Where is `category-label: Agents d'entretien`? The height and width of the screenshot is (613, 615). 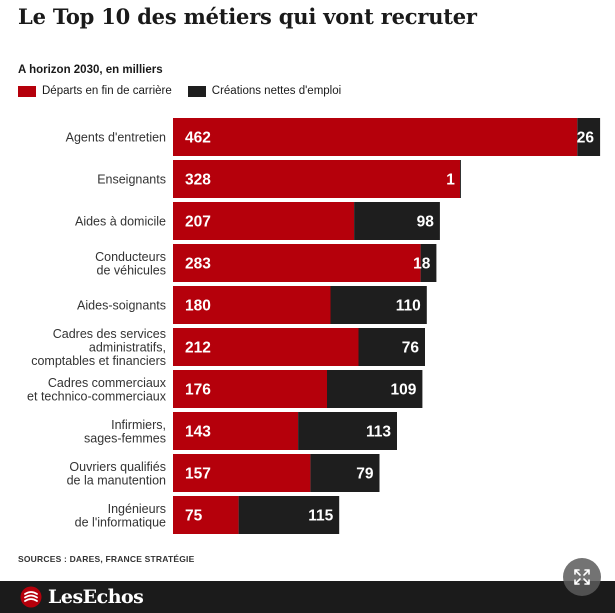 category-label: Agents d'entretien is located at coordinates (116, 138).